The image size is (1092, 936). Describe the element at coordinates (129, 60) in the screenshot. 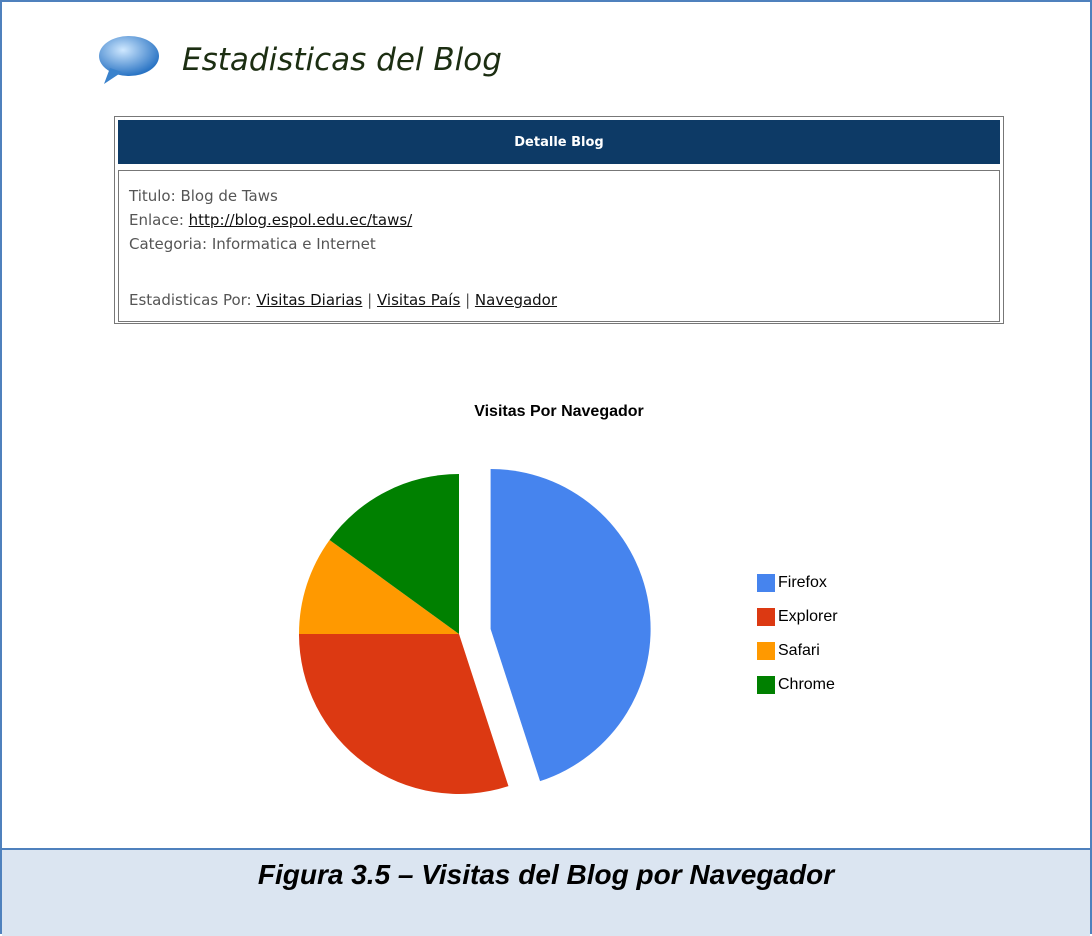

I see `blog-icon` at that location.